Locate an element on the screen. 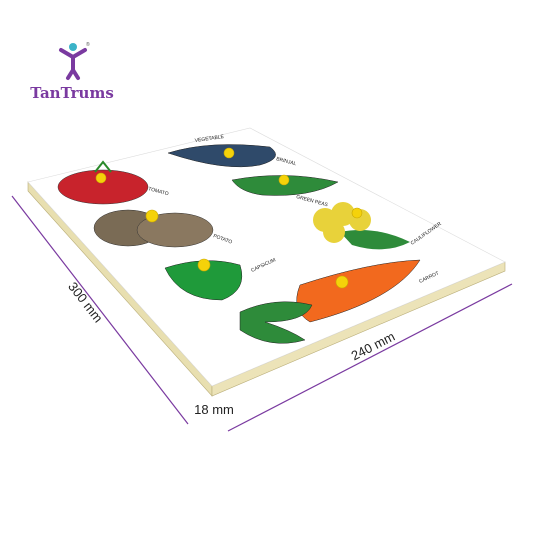 This screenshot has height=535, width=535. length-label: 300 mm is located at coordinates (85, 302).